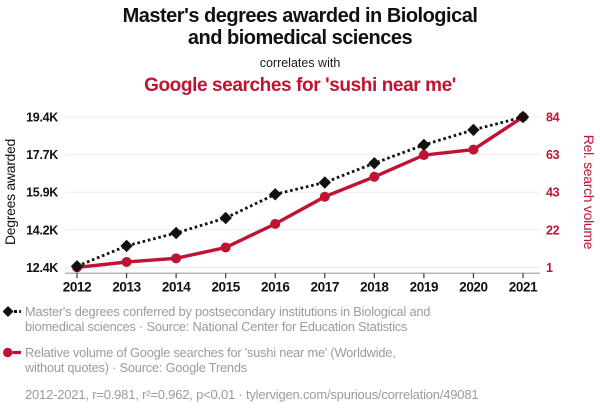  I want to click on x-axis-label: 2017, so click(325, 287).